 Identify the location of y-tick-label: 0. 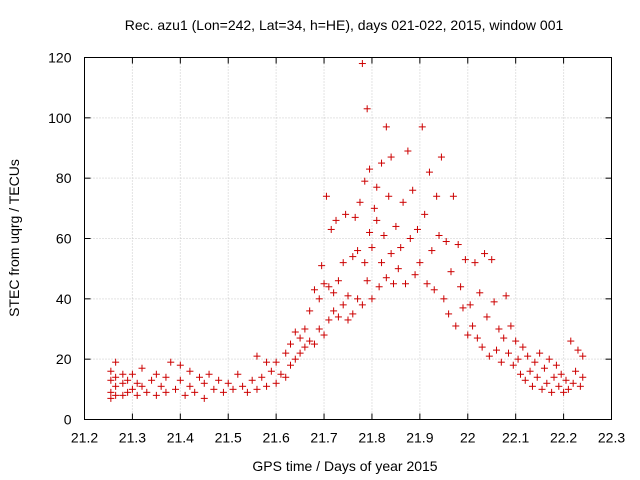
(68, 420).